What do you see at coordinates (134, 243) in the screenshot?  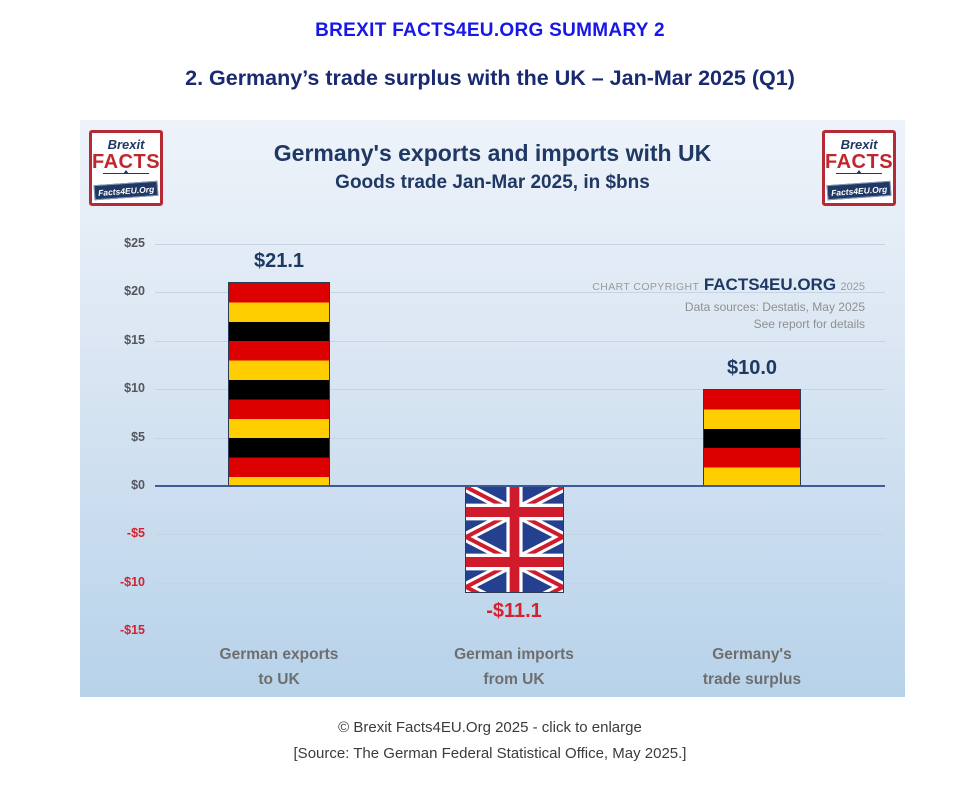 I see `ytick-25: $25` at bounding box center [134, 243].